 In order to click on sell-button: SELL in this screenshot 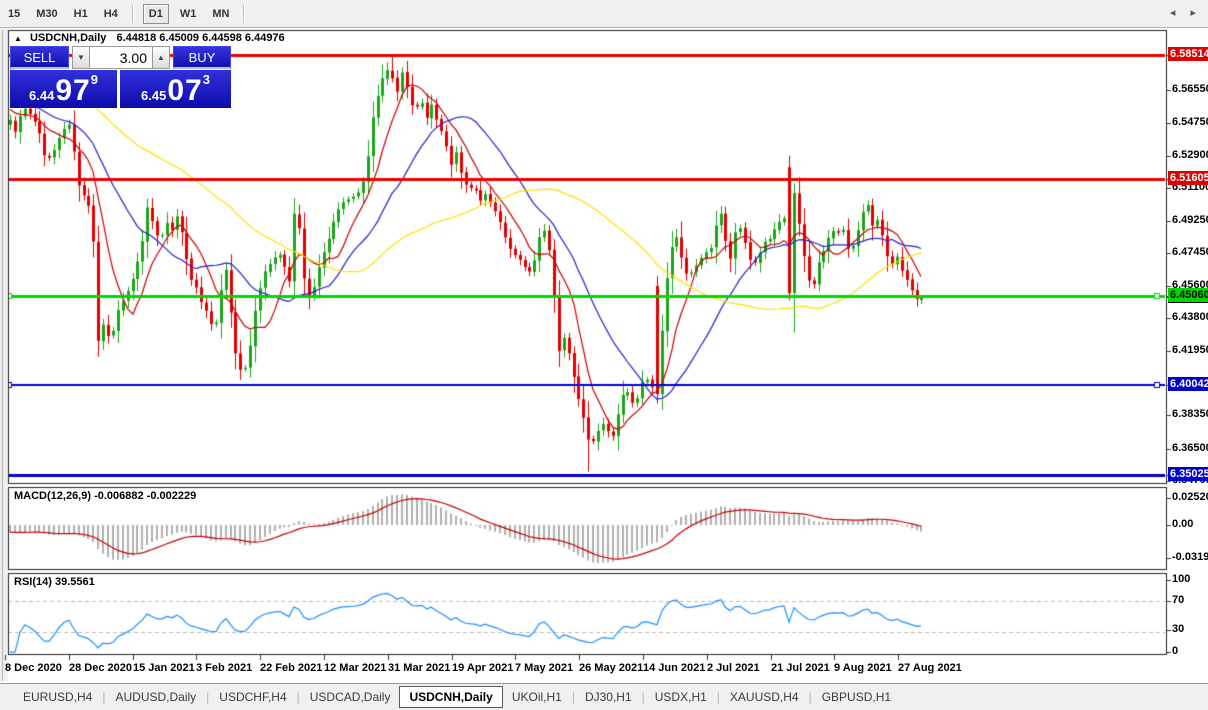, I will do `click(39, 57)`.